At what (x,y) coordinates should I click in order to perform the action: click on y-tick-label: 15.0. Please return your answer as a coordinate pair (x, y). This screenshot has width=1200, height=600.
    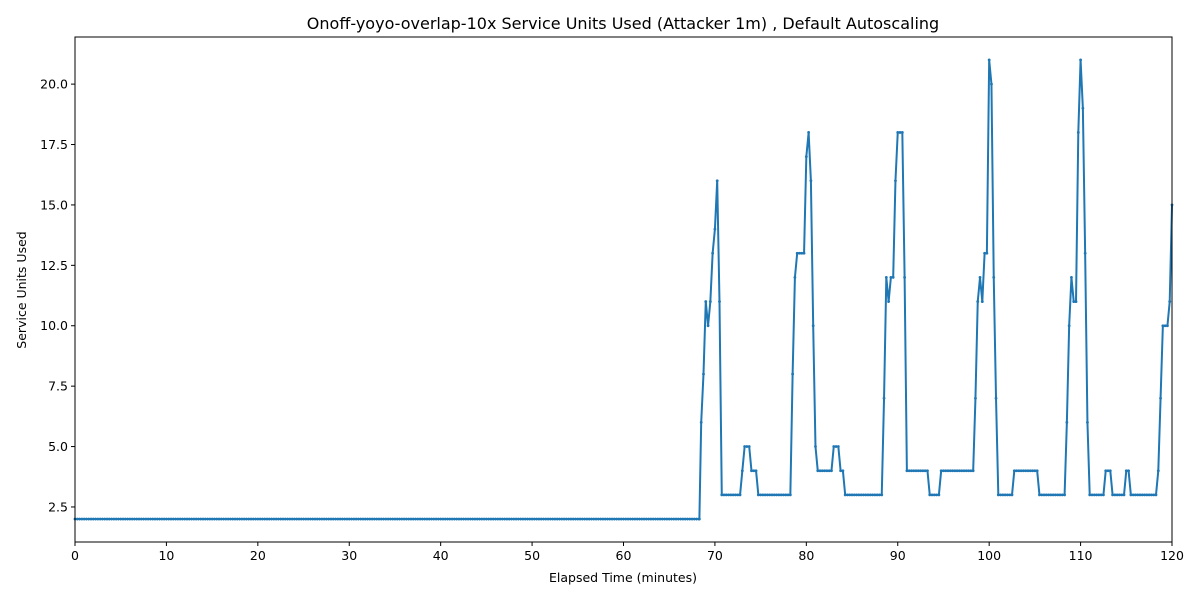
    Looking at the image, I should click on (54, 204).